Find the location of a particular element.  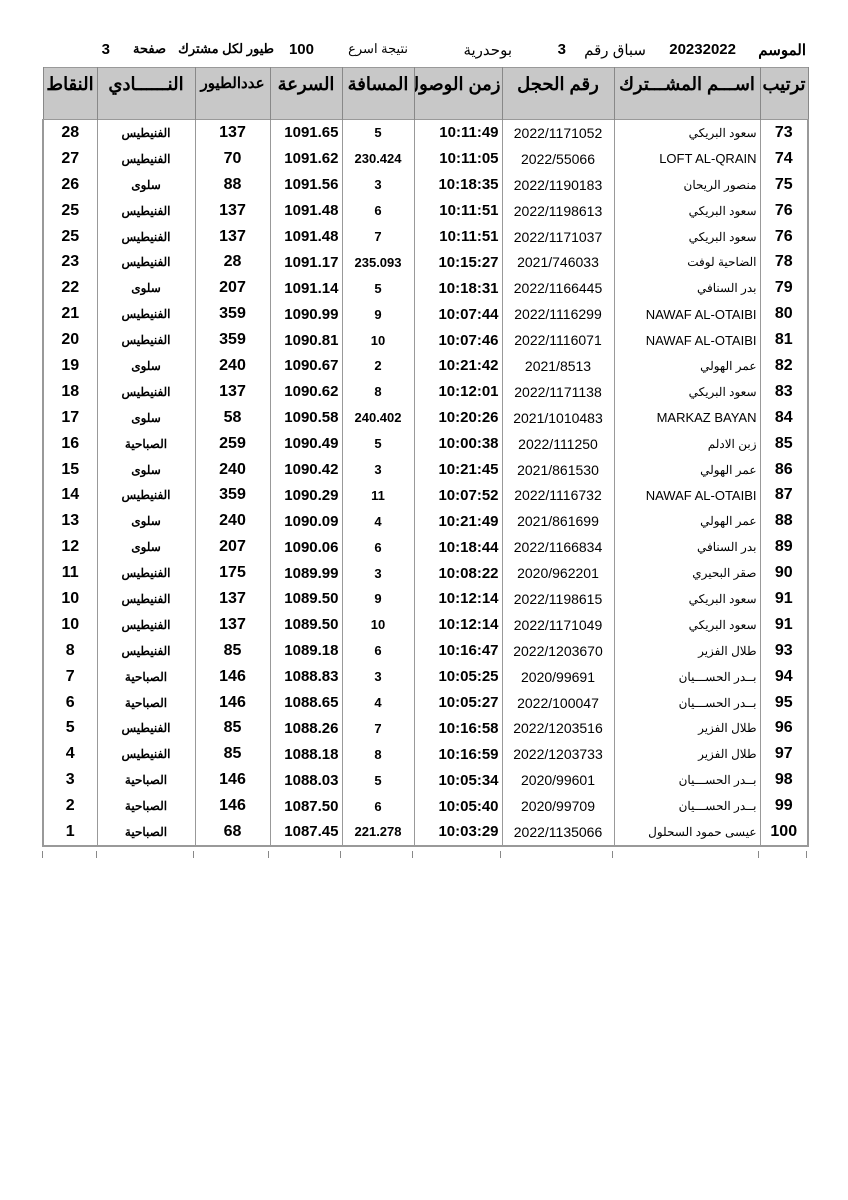

rank-cell: 74 is located at coordinates (784, 158).